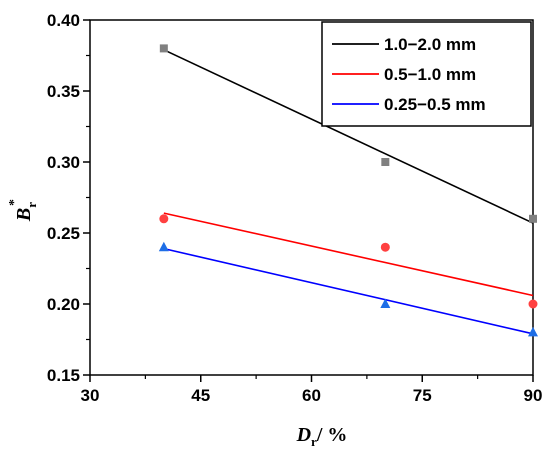  Describe the element at coordinates (533, 395) in the screenshot. I see `x-tick-label-4: 90` at that location.